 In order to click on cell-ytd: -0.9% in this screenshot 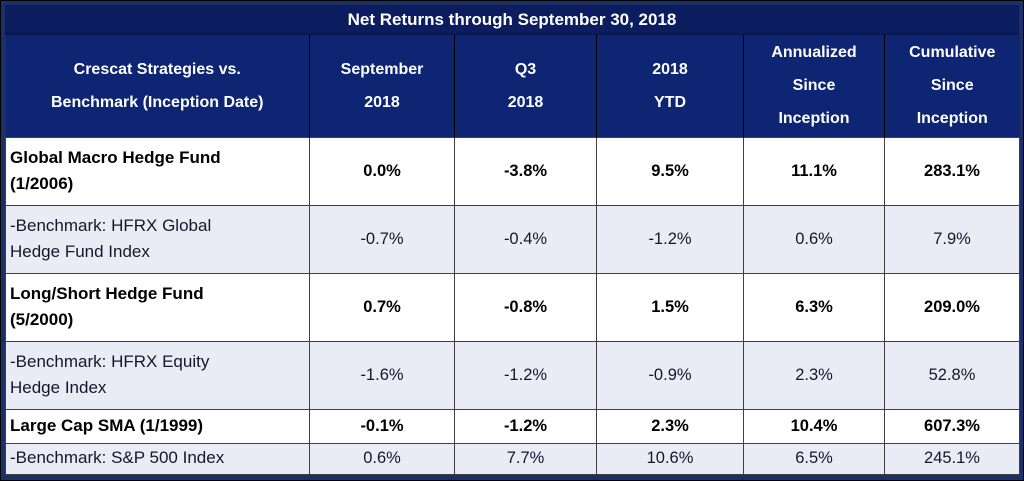, I will do `click(670, 375)`.